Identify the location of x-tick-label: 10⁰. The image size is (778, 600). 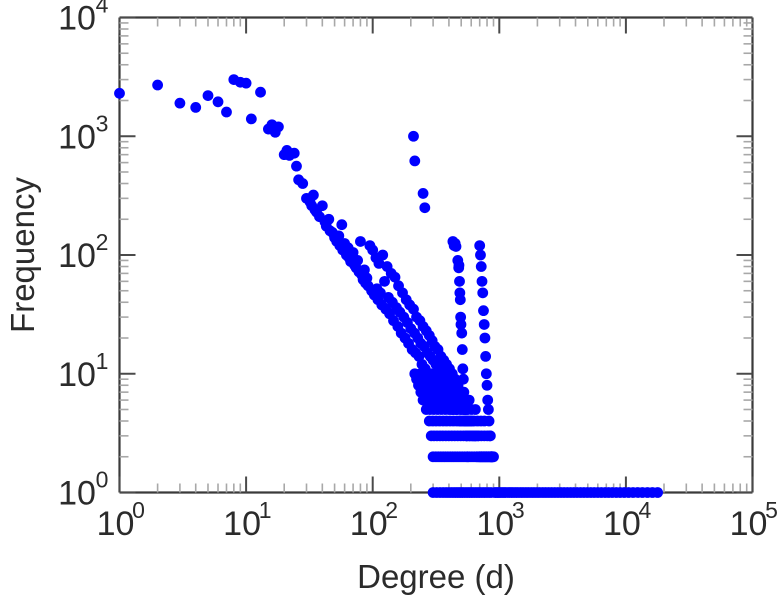
(121, 520).